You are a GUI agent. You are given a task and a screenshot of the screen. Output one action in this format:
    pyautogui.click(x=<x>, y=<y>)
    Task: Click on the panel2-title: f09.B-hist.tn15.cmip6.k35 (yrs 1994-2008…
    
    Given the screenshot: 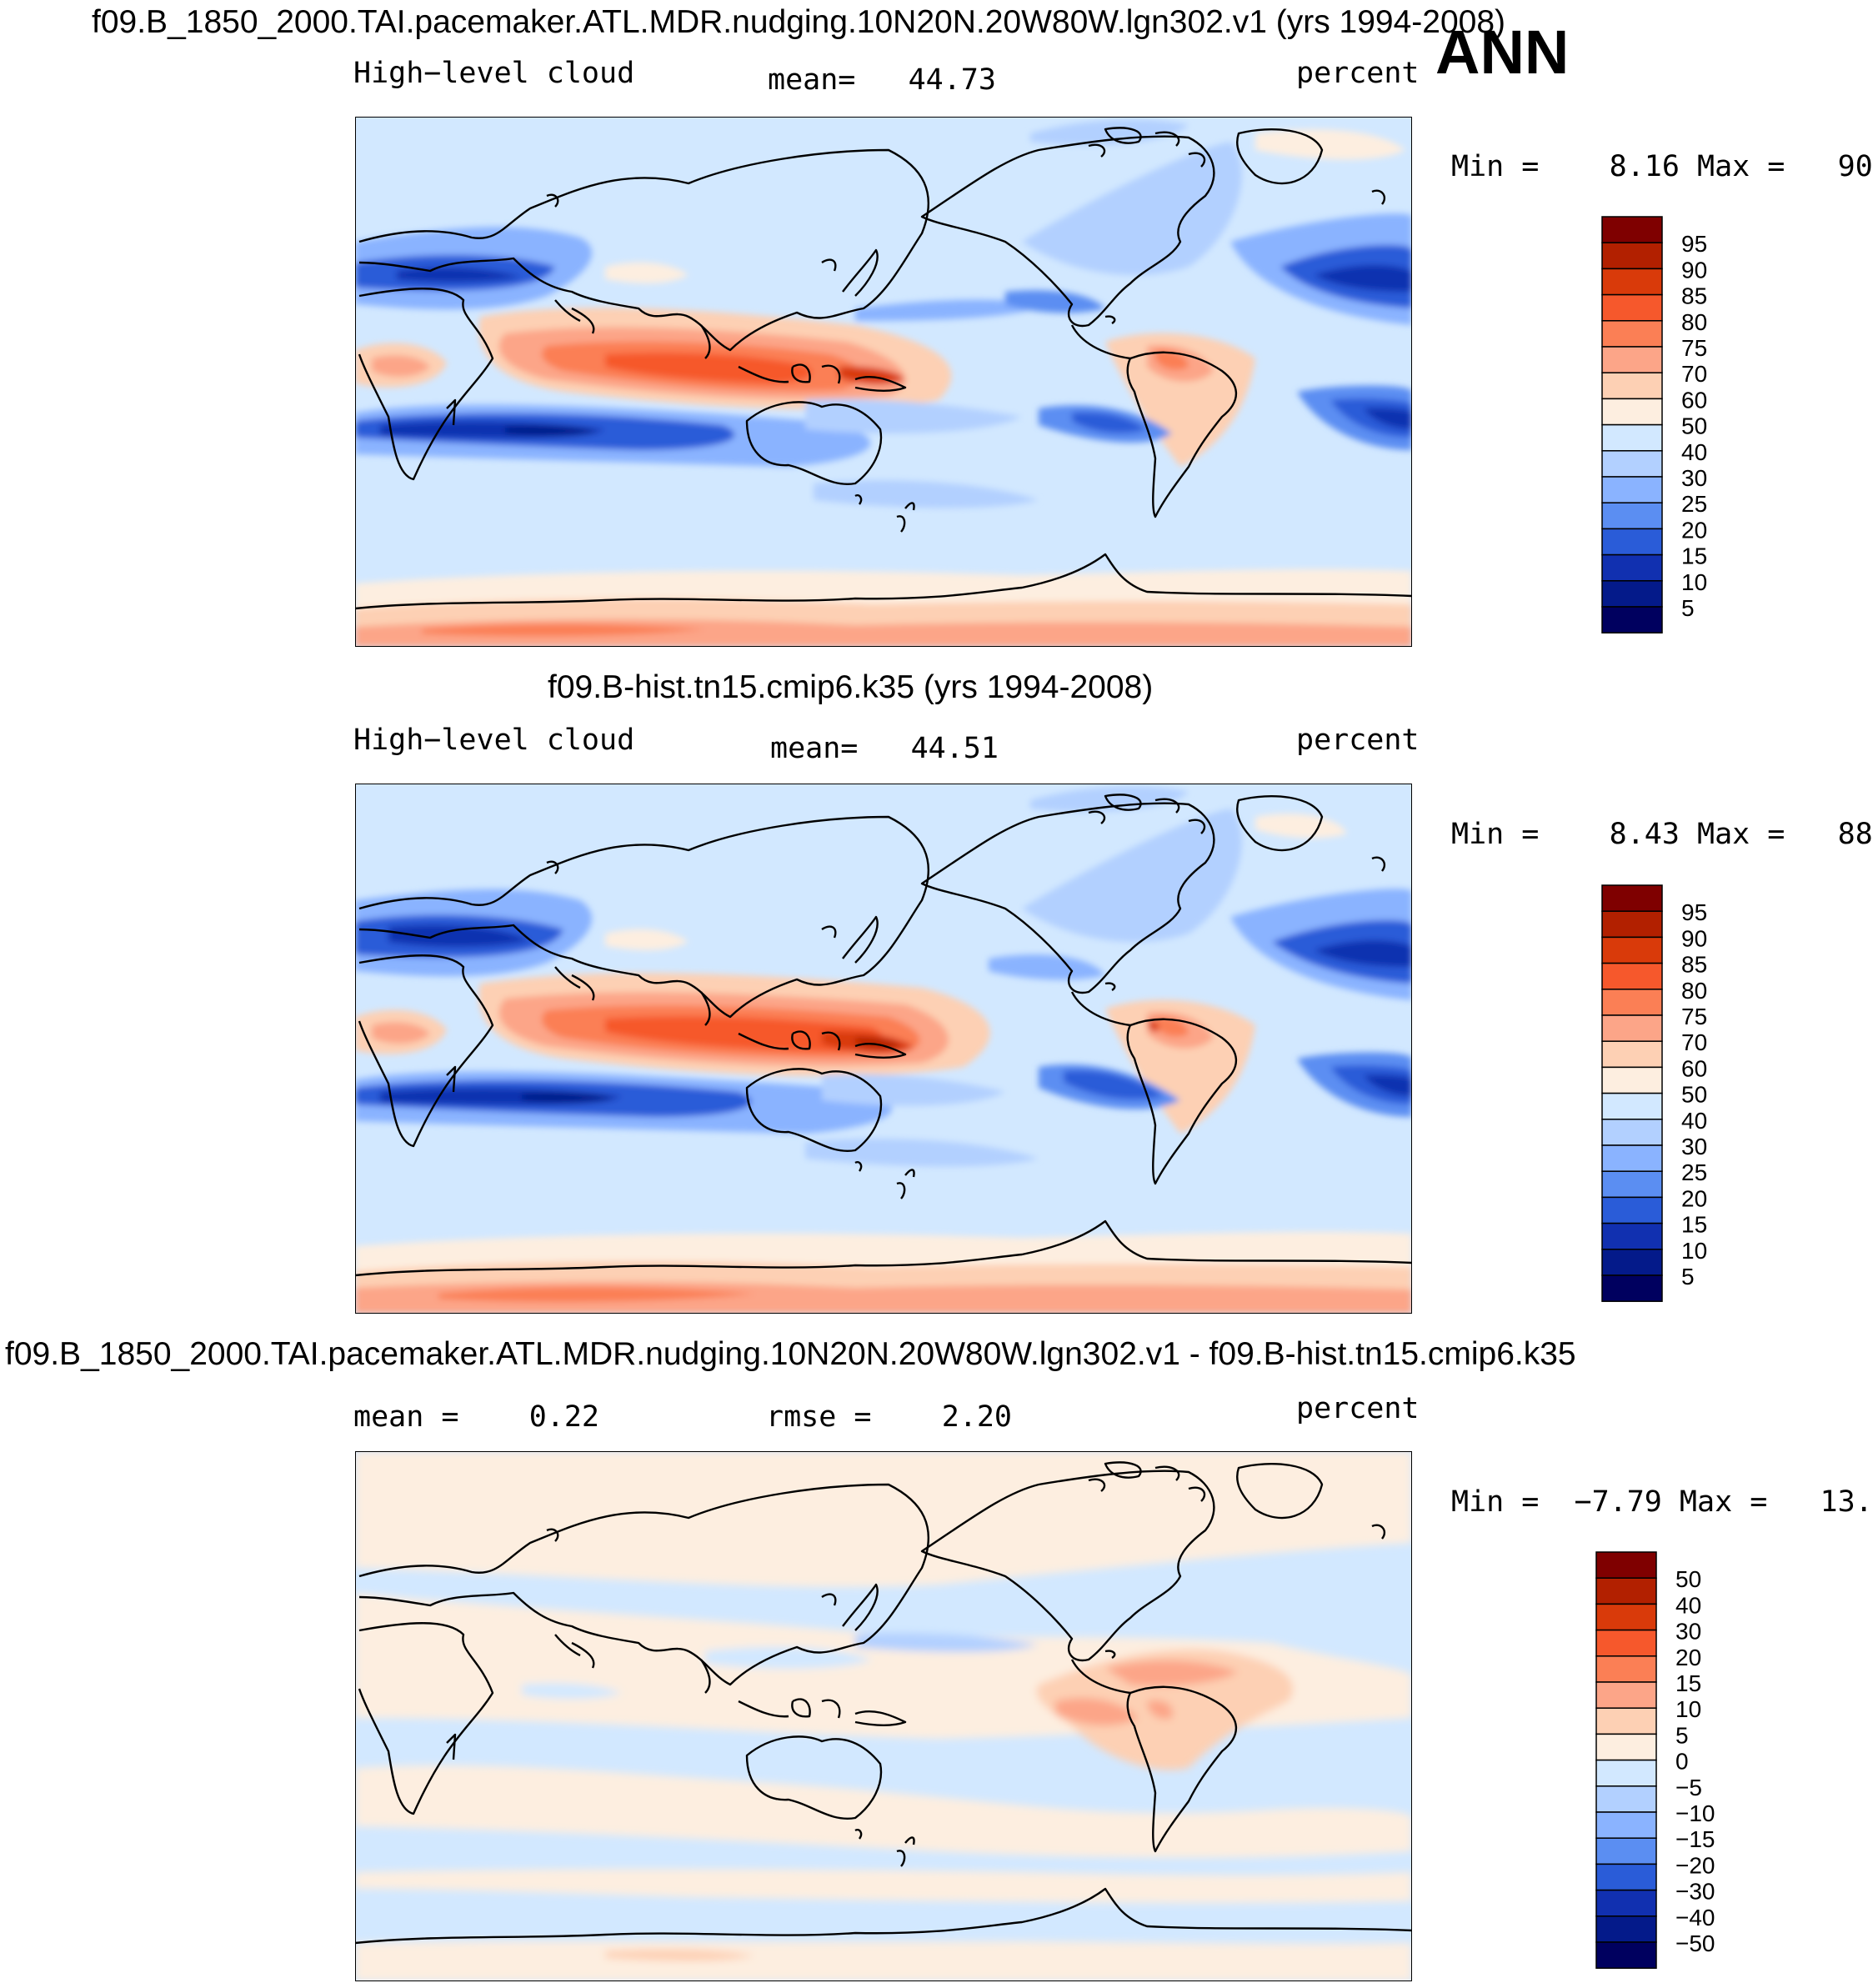 What is the action you would take?
    pyautogui.click(x=851, y=687)
    